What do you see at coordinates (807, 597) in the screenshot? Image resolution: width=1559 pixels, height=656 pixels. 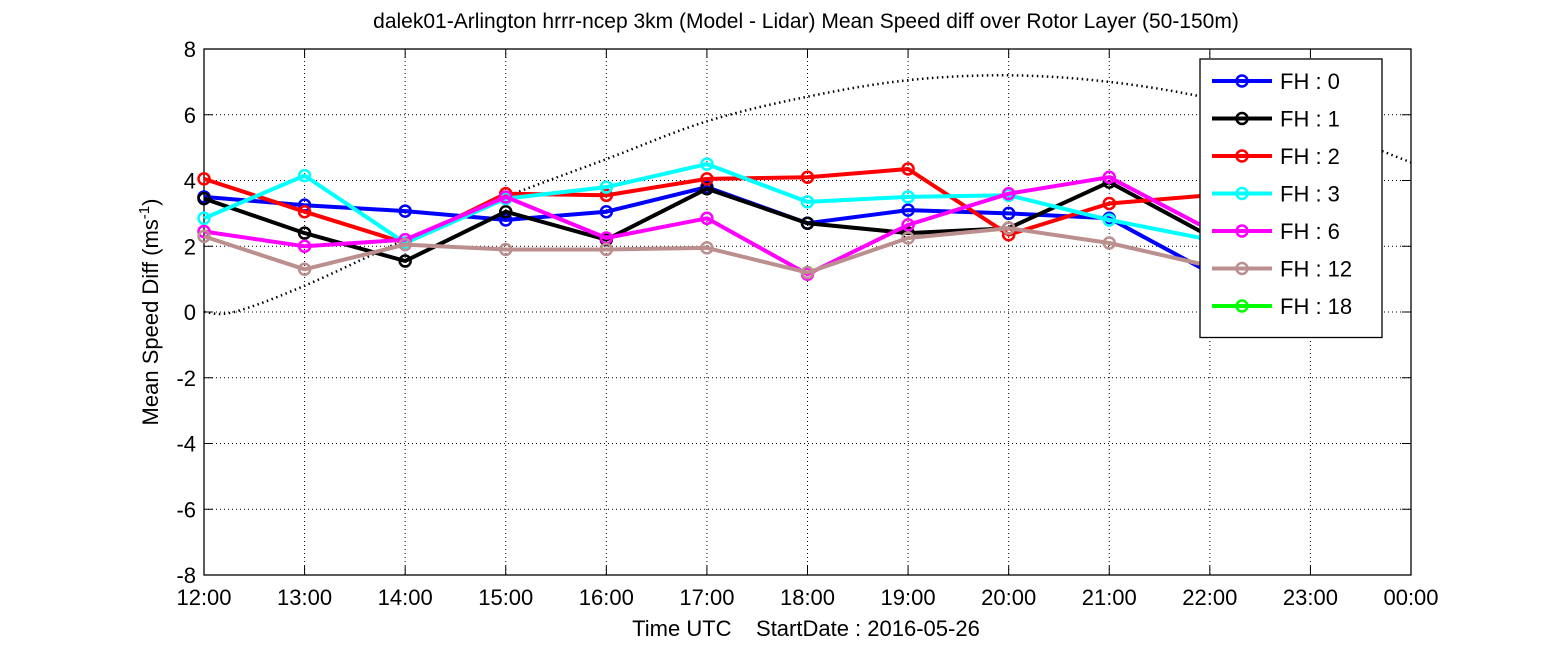 I see `x-tick-label: 18:00` at bounding box center [807, 597].